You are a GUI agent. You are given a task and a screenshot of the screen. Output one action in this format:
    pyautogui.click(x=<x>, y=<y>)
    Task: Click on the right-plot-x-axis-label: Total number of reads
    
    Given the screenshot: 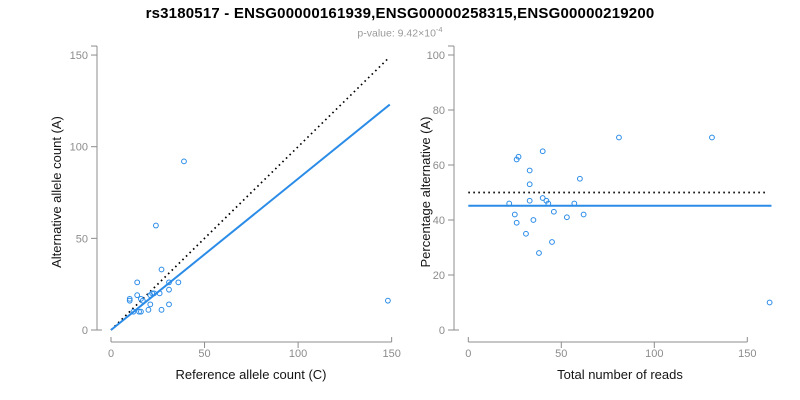 What is the action you would take?
    pyautogui.click(x=620, y=374)
    